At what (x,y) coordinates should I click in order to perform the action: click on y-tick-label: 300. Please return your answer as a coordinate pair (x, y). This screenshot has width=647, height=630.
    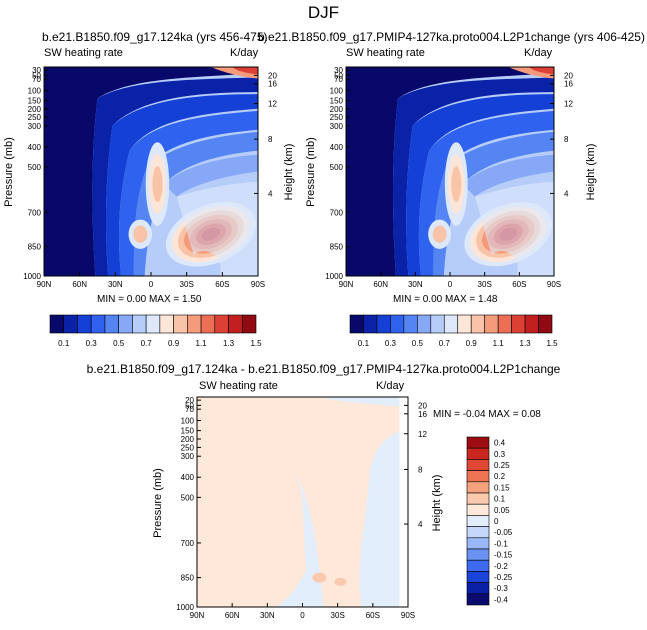
    Looking at the image, I should click on (188, 456).